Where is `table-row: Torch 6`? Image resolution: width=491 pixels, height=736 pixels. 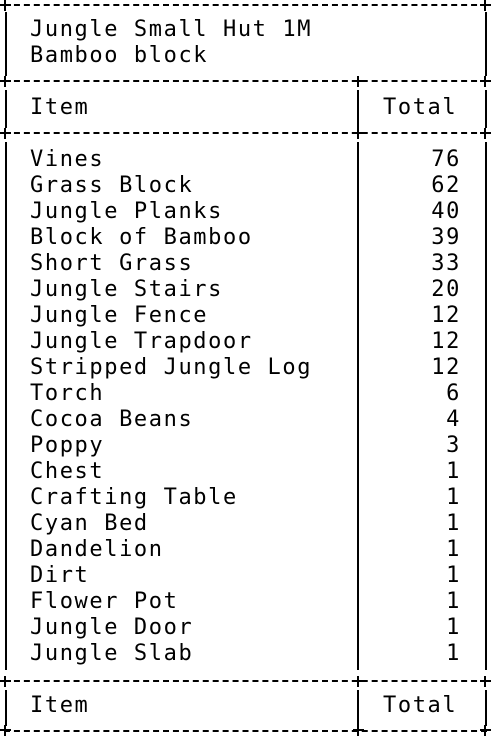 table-row: Torch 6 is located at coordinates (245, 394).